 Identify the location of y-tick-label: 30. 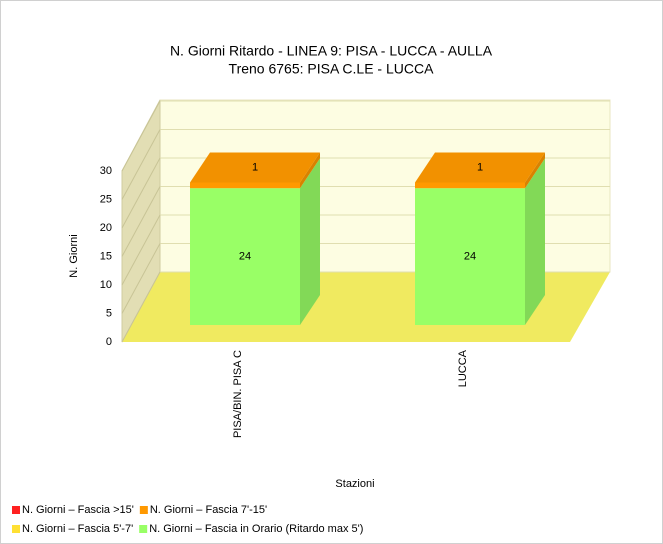
(106, 171).